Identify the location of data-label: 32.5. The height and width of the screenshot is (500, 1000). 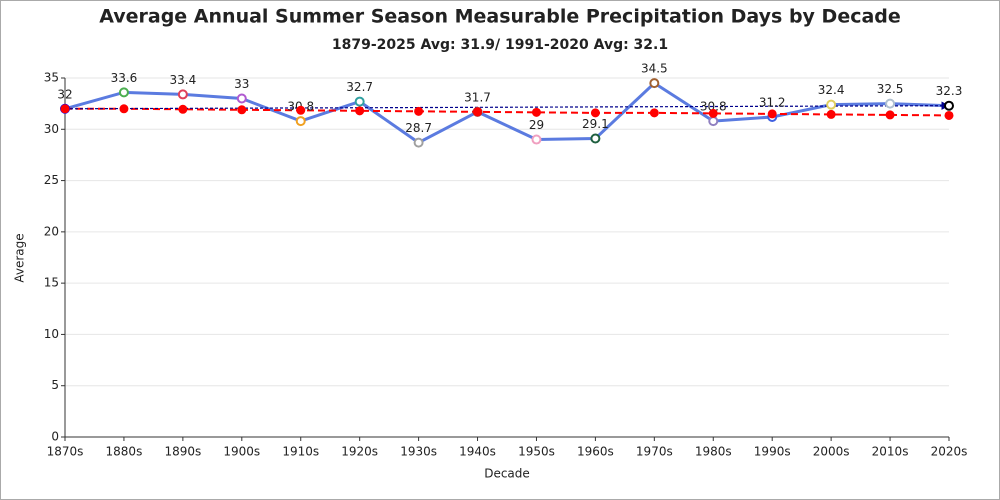
(890, 89).